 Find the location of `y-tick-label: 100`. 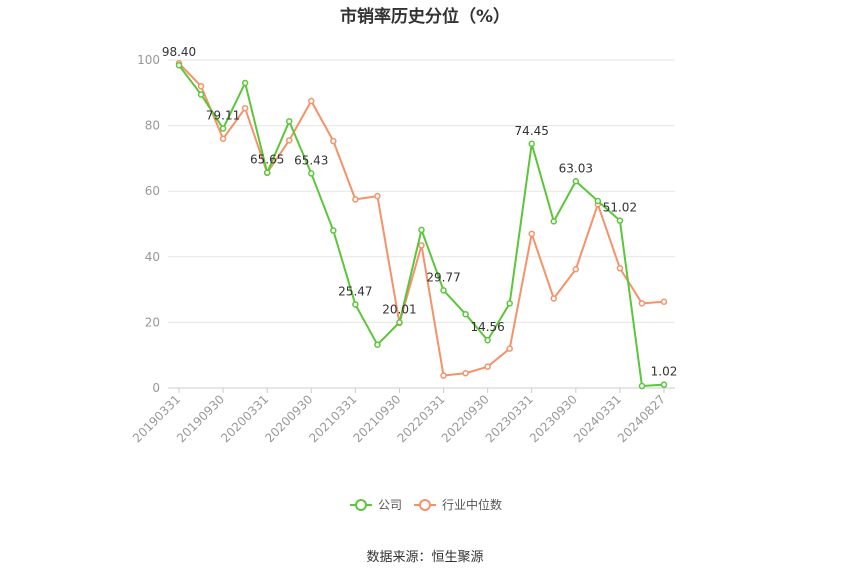

y-tick-label: 100 is located at coordinates (148, 60).